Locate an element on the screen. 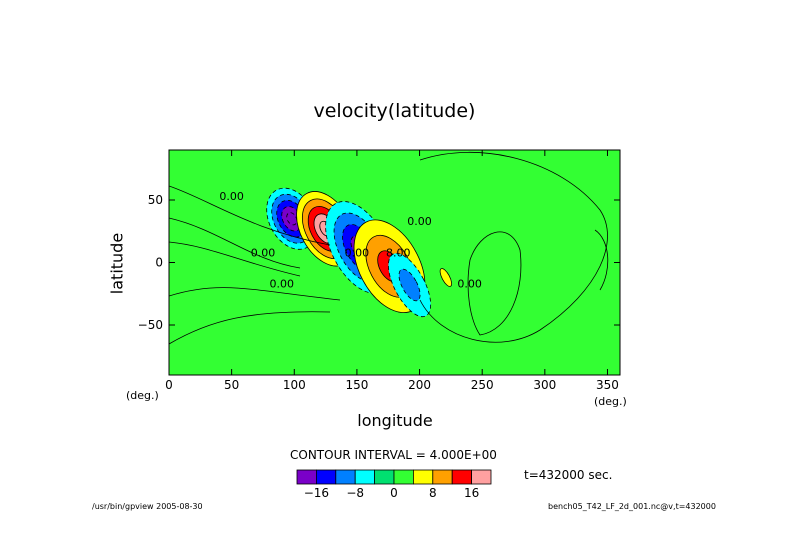  colorbar-tick-label: 8 is located at coordinates (433, 493).